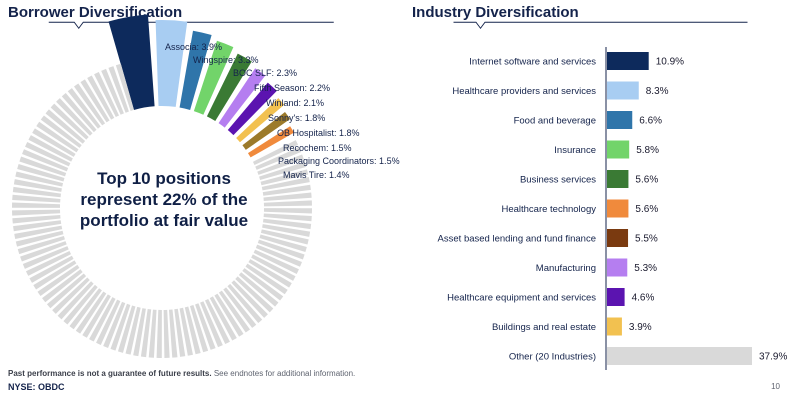 Image resolution: width=800 pixels, height=402 pixels. I want to click on bar-category-label: Healthcare equipment and services, so click(521, 298).